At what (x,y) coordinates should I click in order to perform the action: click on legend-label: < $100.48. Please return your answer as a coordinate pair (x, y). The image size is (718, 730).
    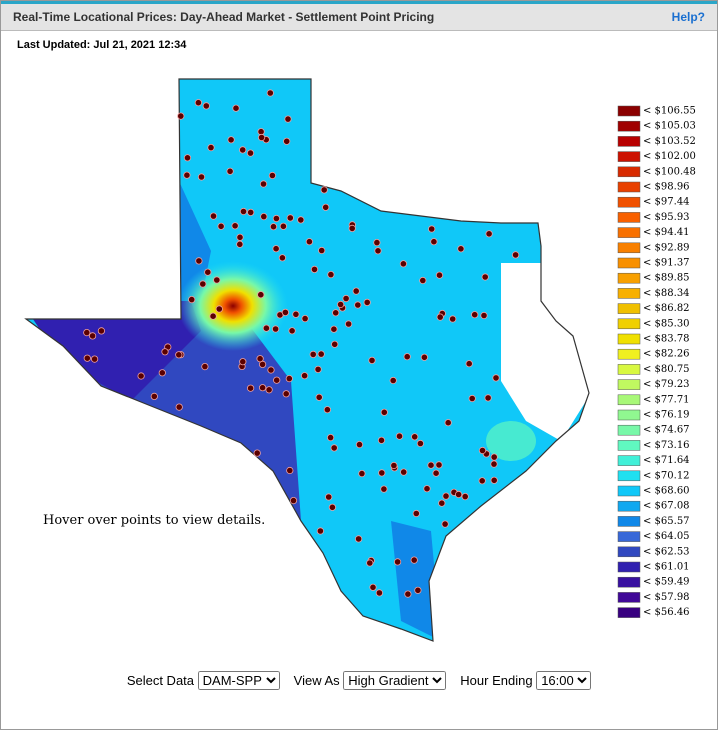
    Looking at the image, I should click on (669, 171).